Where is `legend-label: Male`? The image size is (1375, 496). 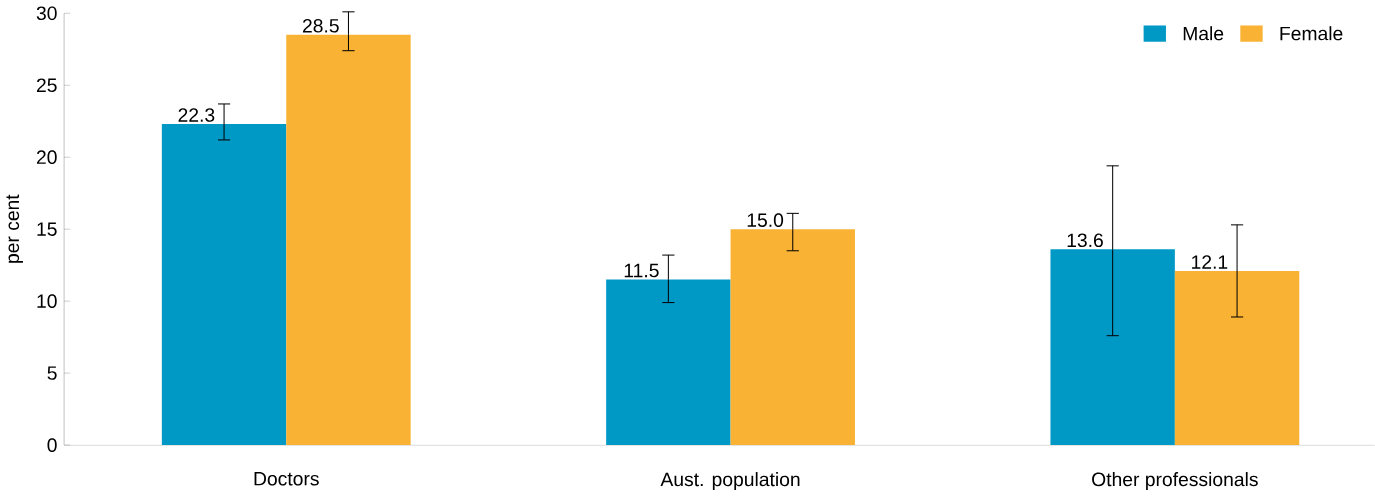
legend-label: Male is located at coordinates (1203, 33).